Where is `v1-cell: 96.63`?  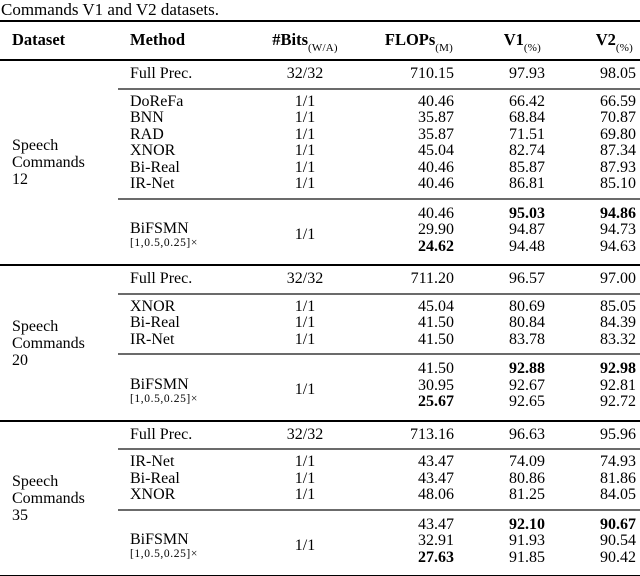
v1-cell: 96.63 is located at coordinates (503, 434).